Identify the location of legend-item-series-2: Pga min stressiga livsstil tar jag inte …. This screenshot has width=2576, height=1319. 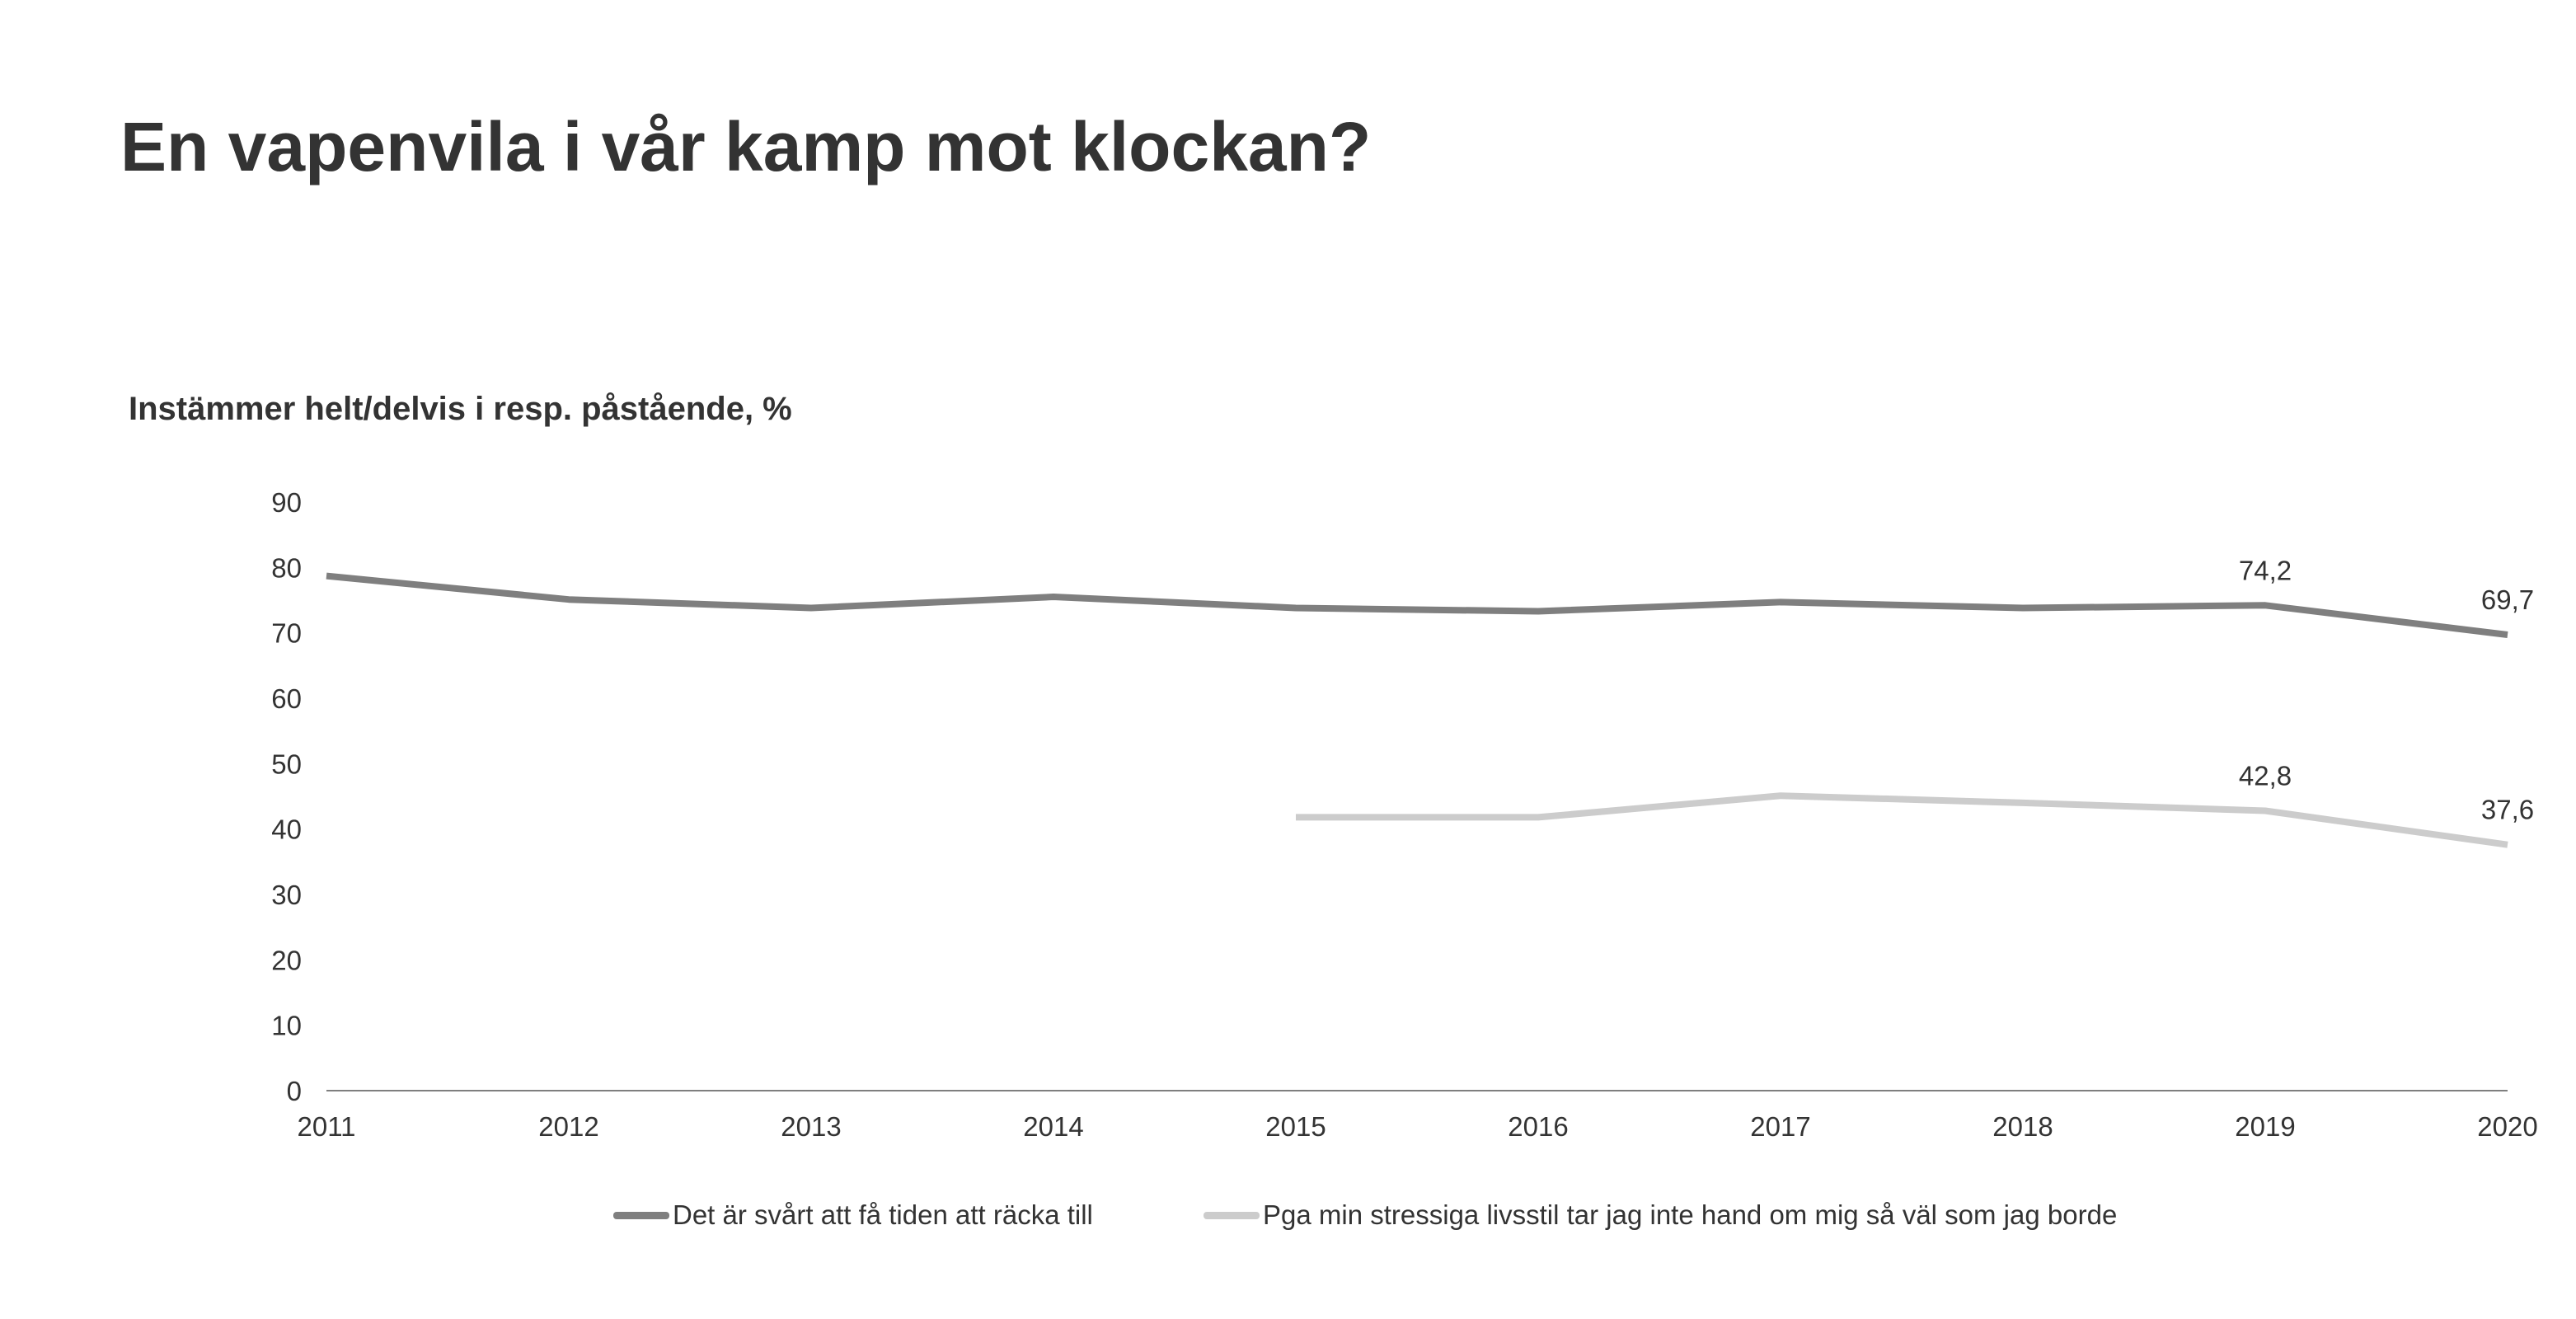
(1661, 1215).